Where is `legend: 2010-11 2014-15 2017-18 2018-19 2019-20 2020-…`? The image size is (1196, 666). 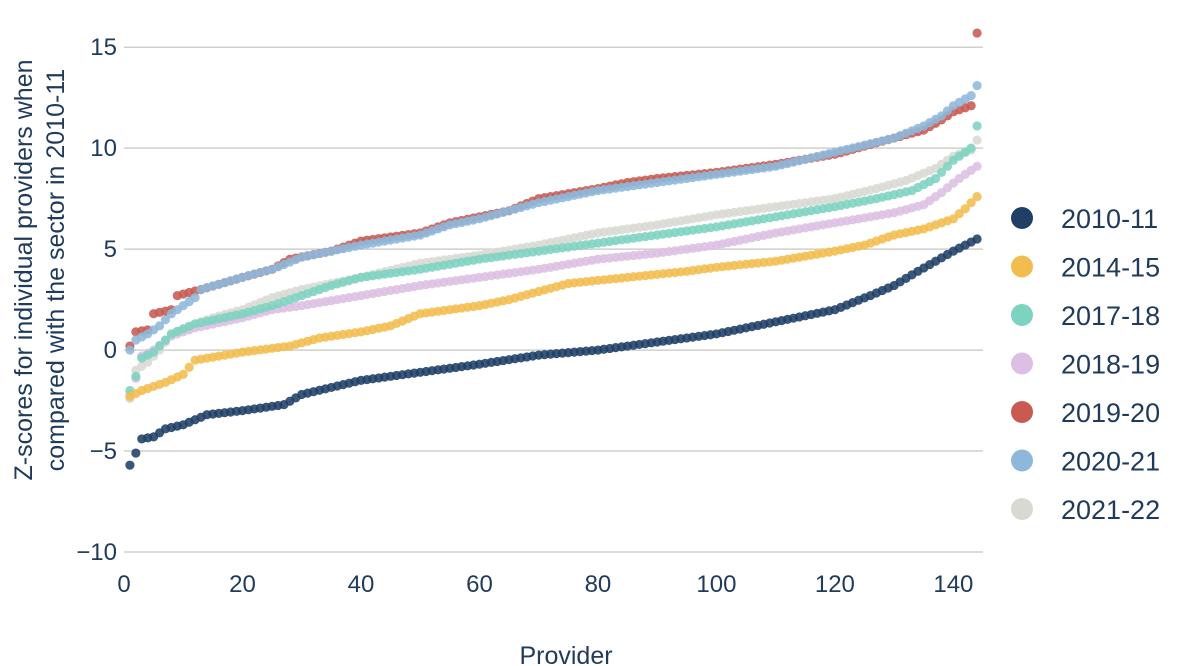
legend: 2010-11 2014-15 2017-18 2018-19 2019-20 2020-… is located at coordinates (1085, 364).